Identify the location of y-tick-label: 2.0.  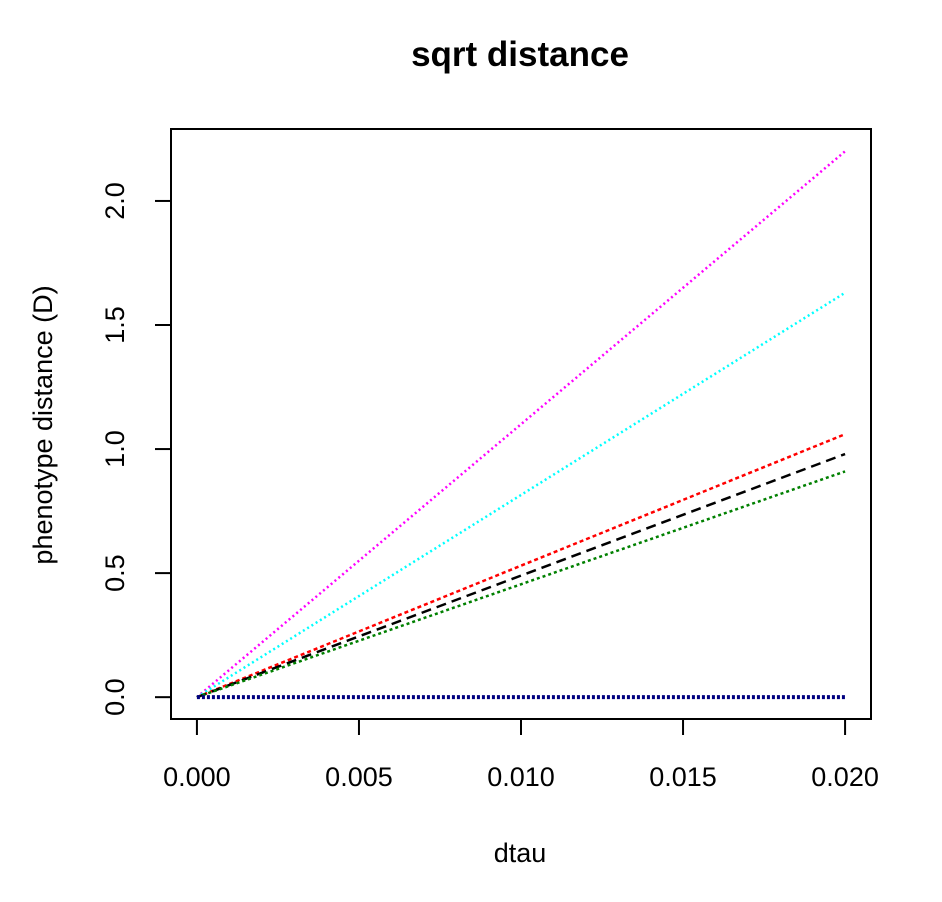
(115, 201).